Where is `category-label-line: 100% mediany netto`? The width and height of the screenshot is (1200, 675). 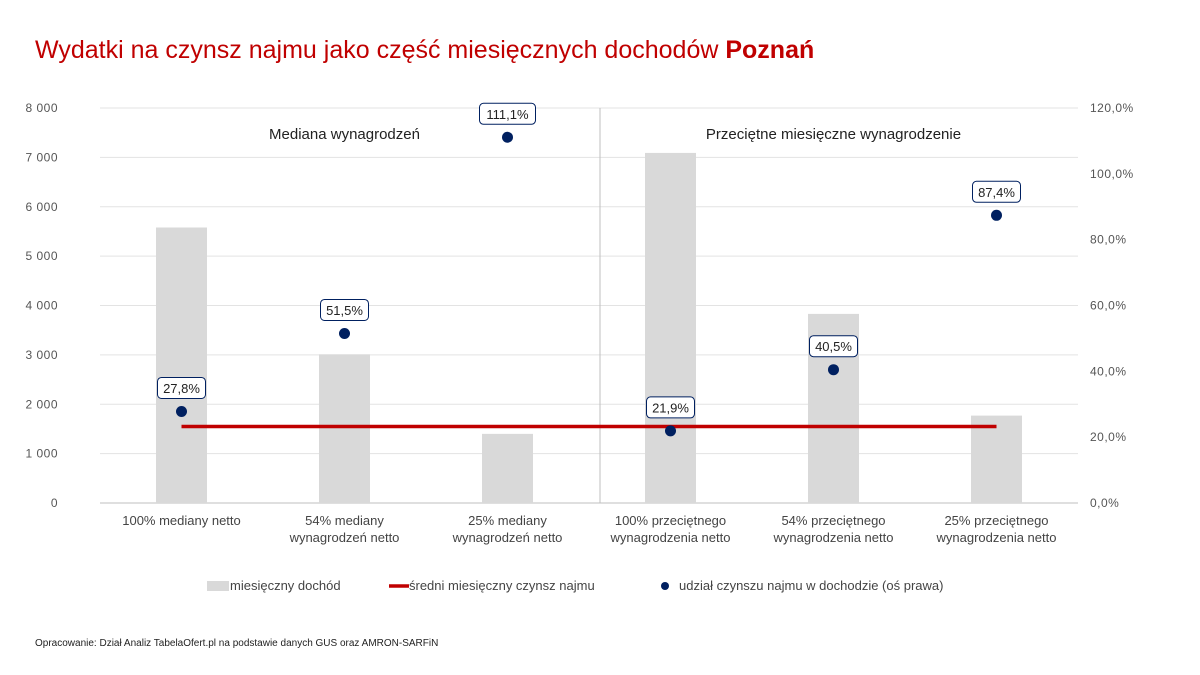 category-label-line: 100% mediany netto is located at coordinates (181, 520).